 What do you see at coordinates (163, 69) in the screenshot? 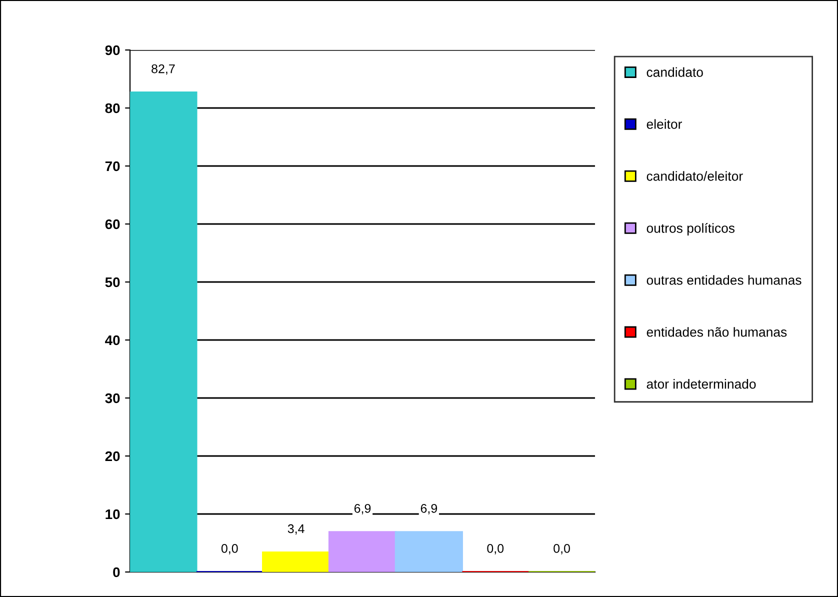
I see `data-label: 82,7` at bounding box center [163, 69].